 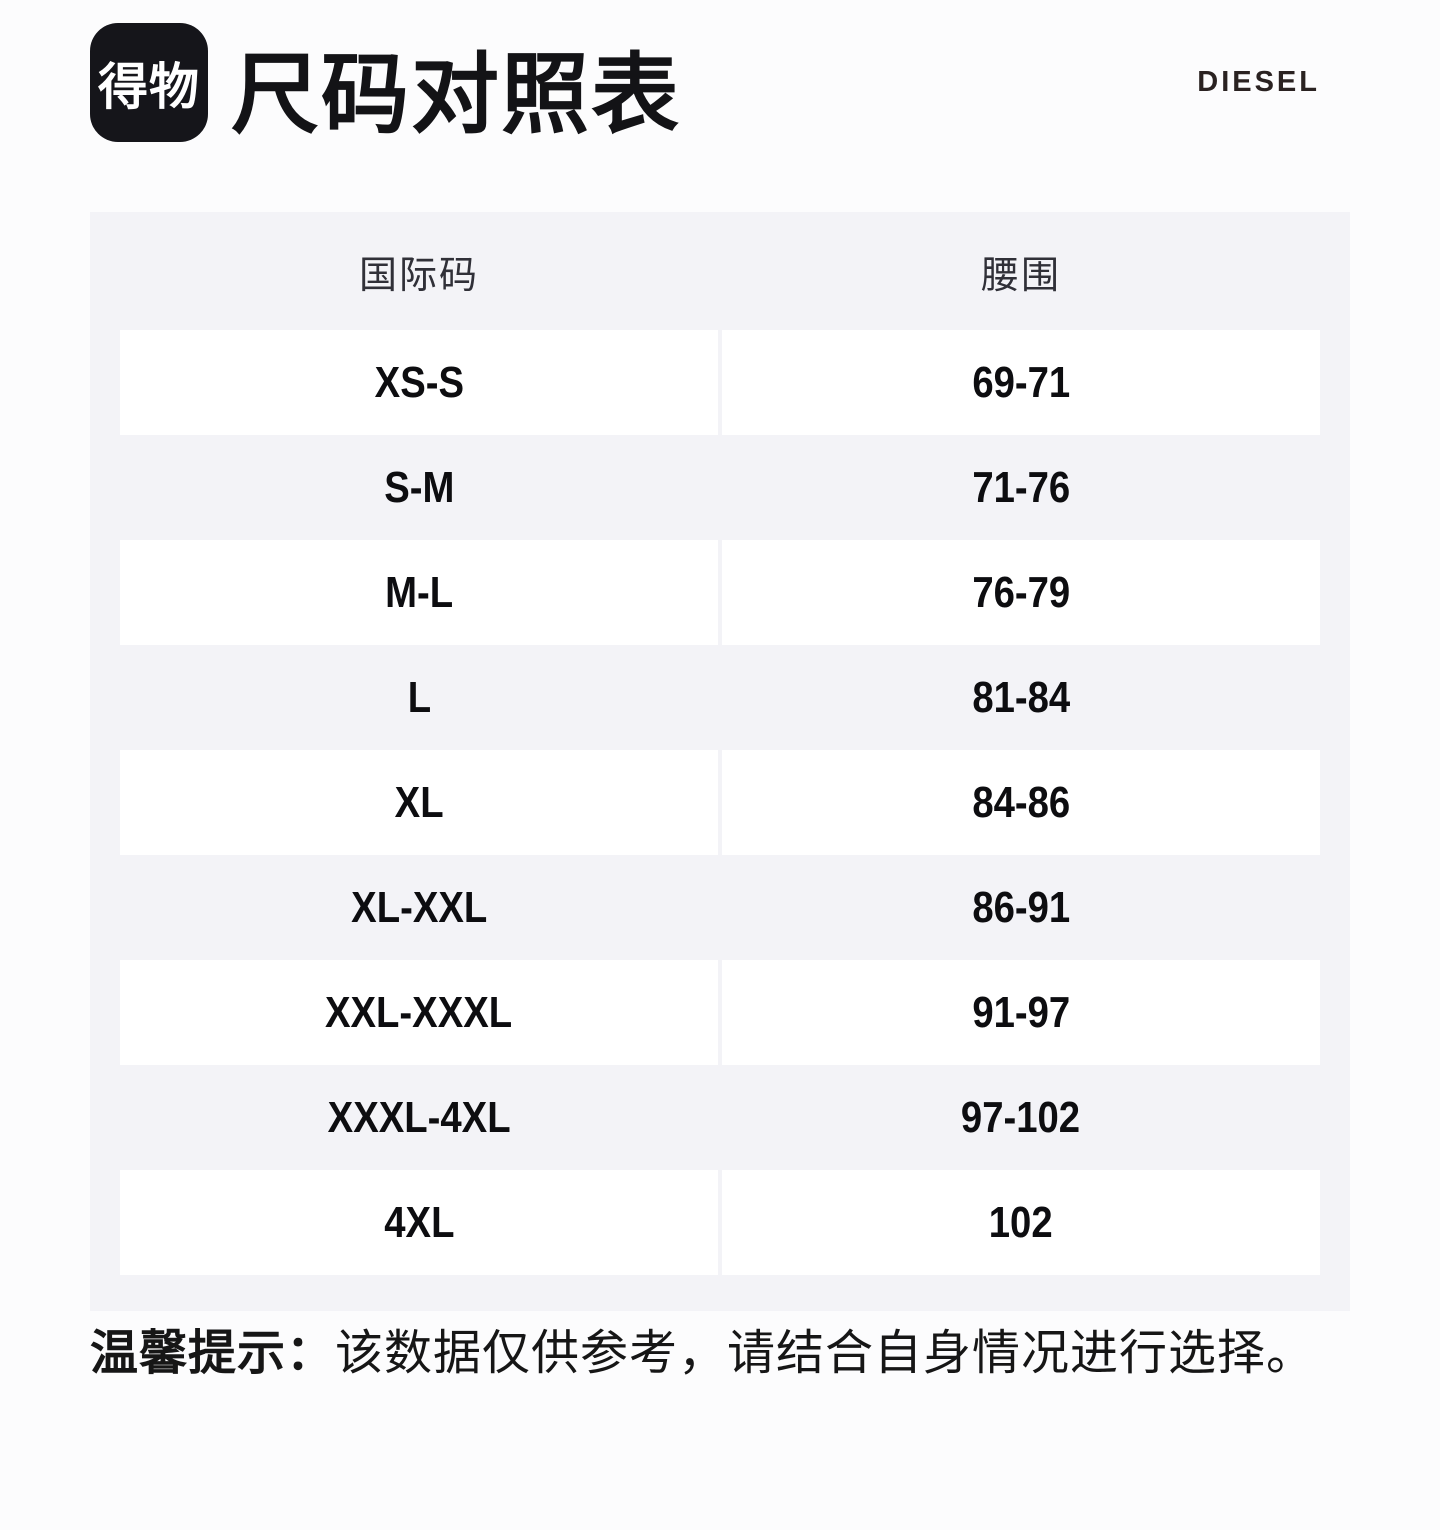 I want to click on size-cell: XXL-XXXL, so click(x=419, y=1012).